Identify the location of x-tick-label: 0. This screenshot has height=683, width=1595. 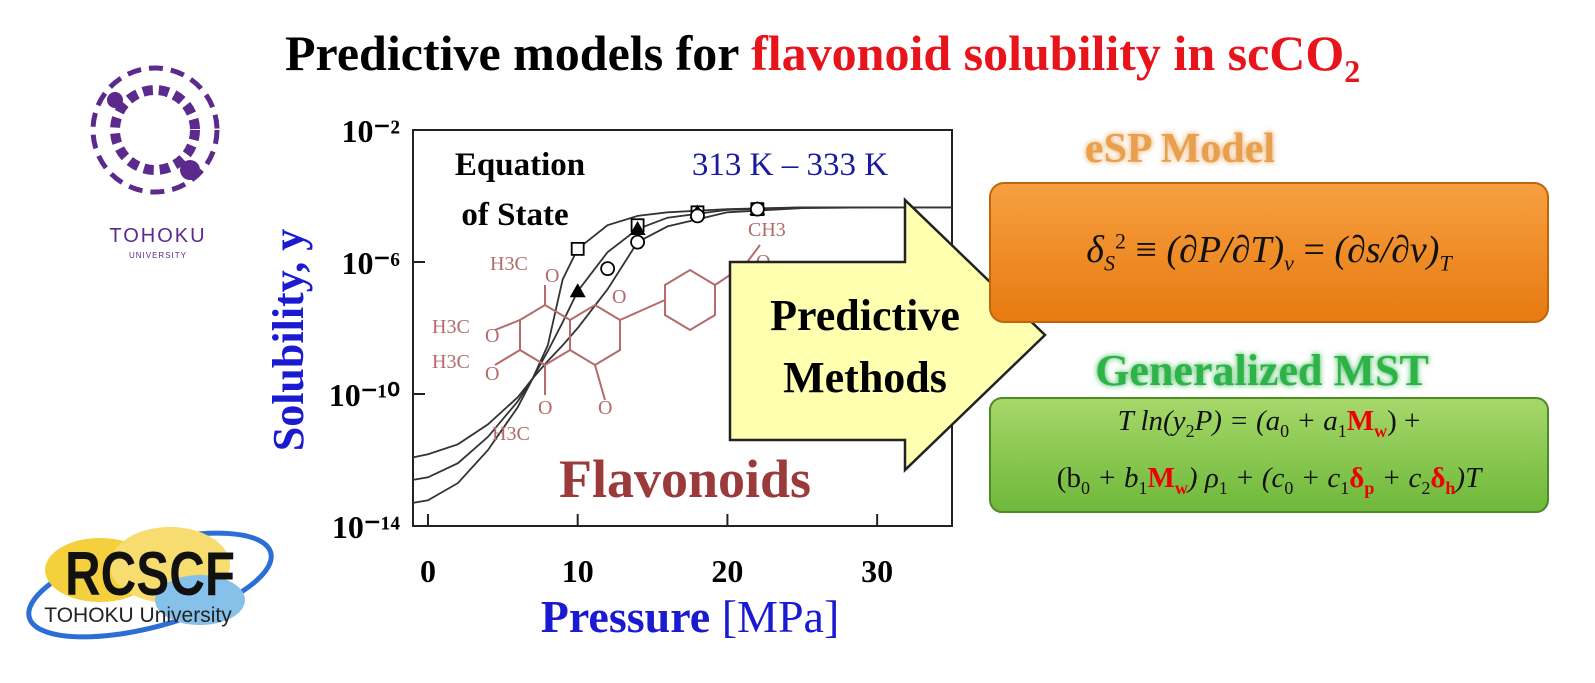
(428, 571).